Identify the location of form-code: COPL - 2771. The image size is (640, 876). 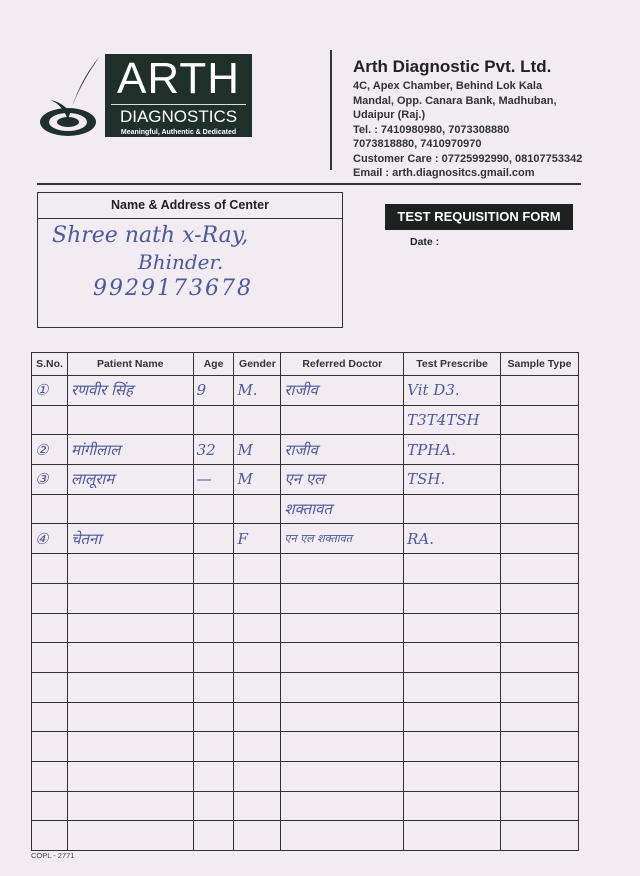
(53, 855).